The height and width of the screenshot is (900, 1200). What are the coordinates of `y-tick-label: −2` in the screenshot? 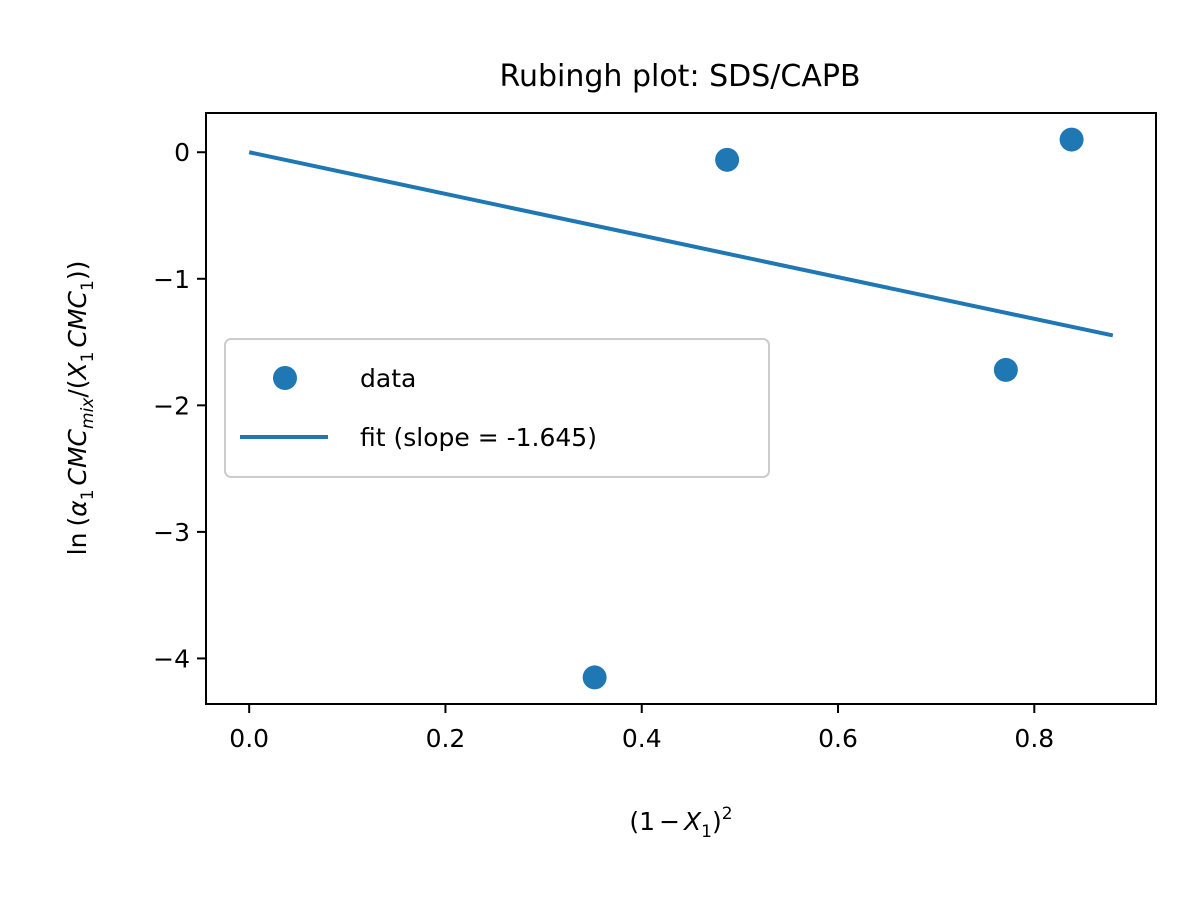 It's located at (171, 405).